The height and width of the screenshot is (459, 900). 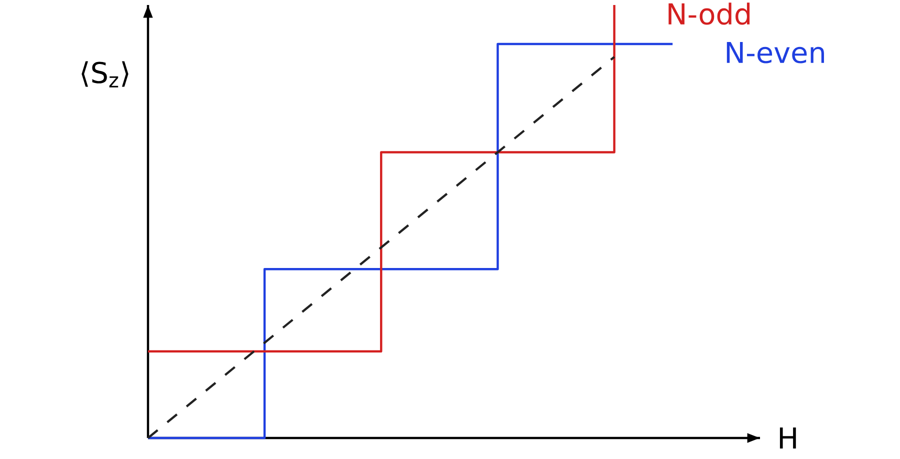 What do you see at coordinates (775, 53) in the screenshot?
I see `series-label: N-even` at bounding box center [775, 53].